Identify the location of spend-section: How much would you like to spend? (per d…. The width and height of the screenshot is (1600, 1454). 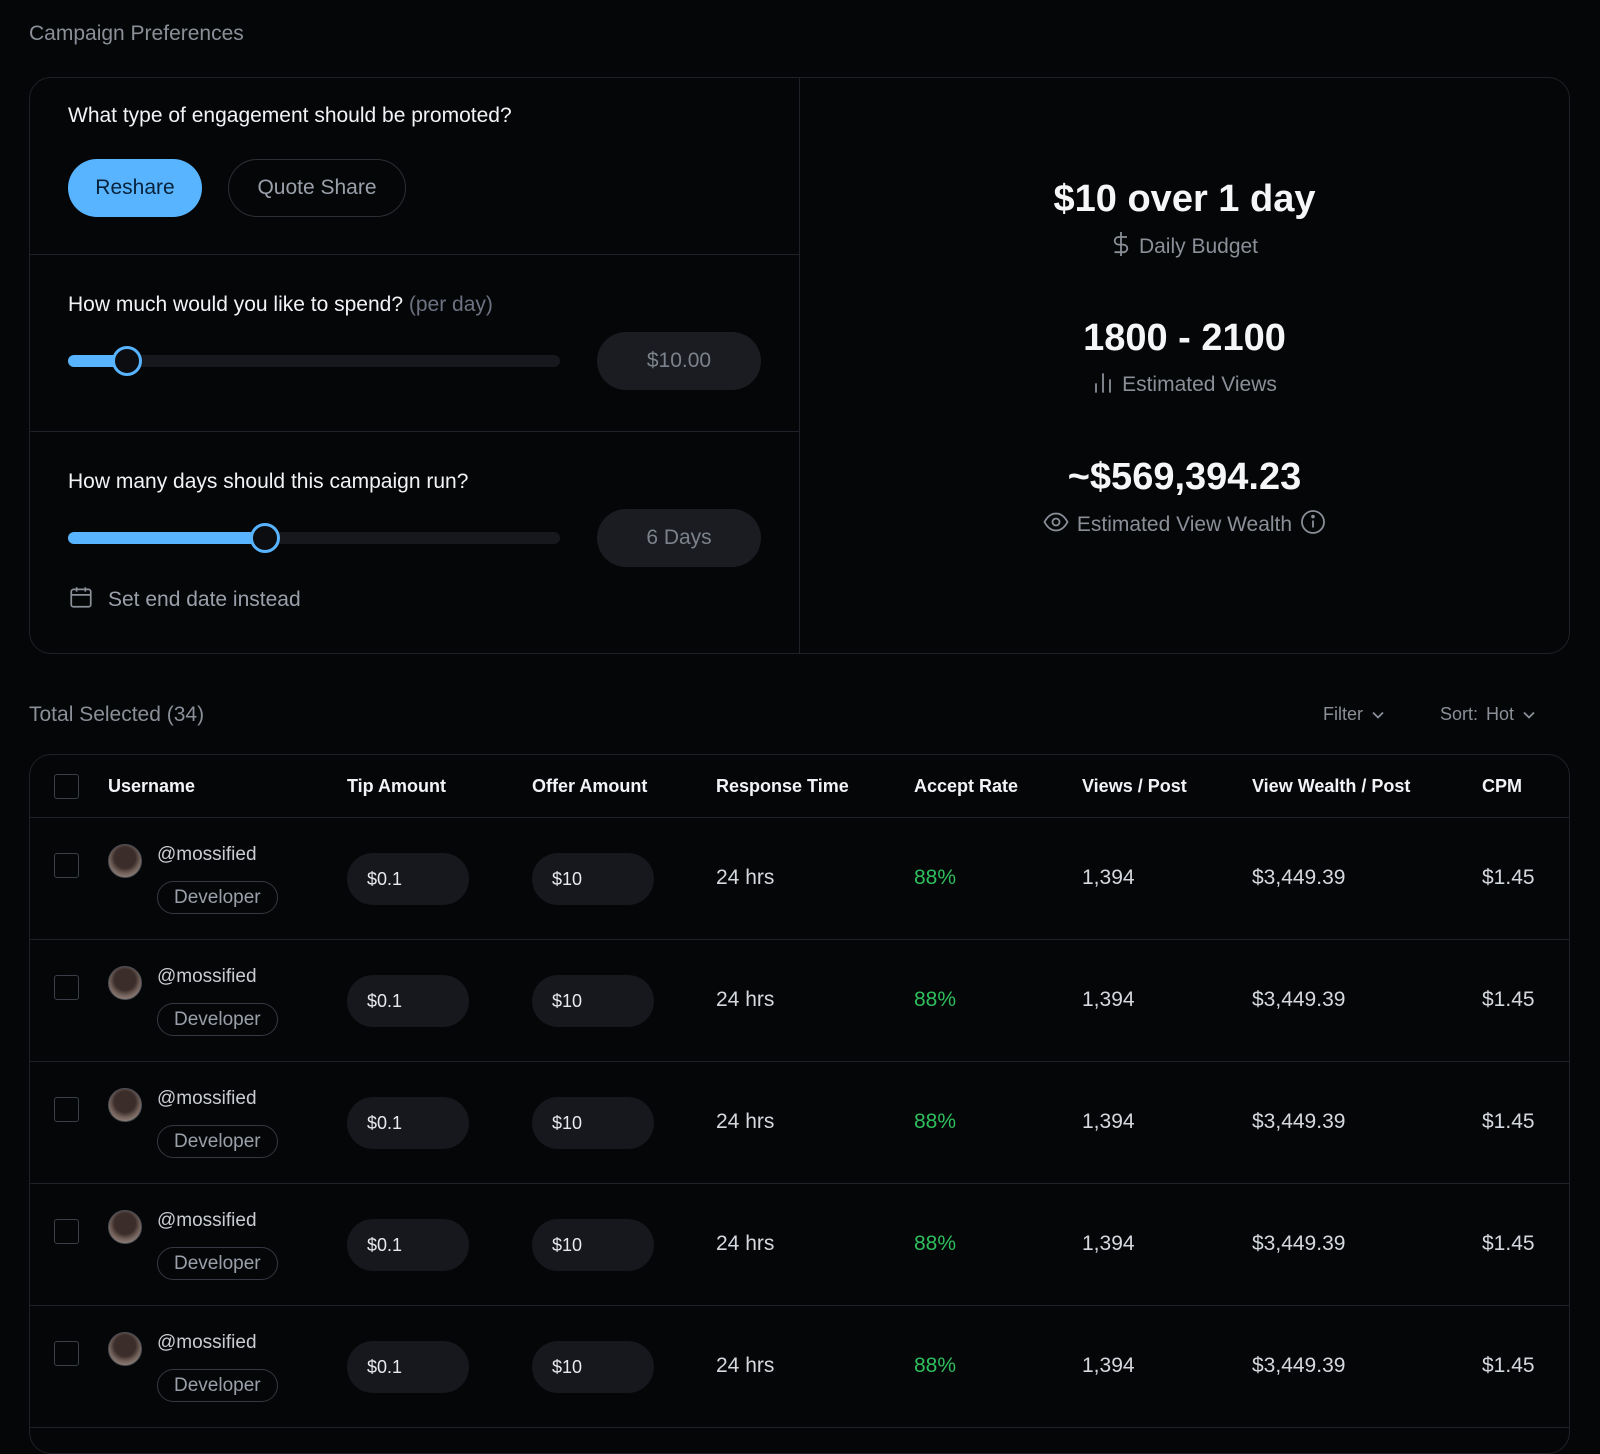
(414, 343).